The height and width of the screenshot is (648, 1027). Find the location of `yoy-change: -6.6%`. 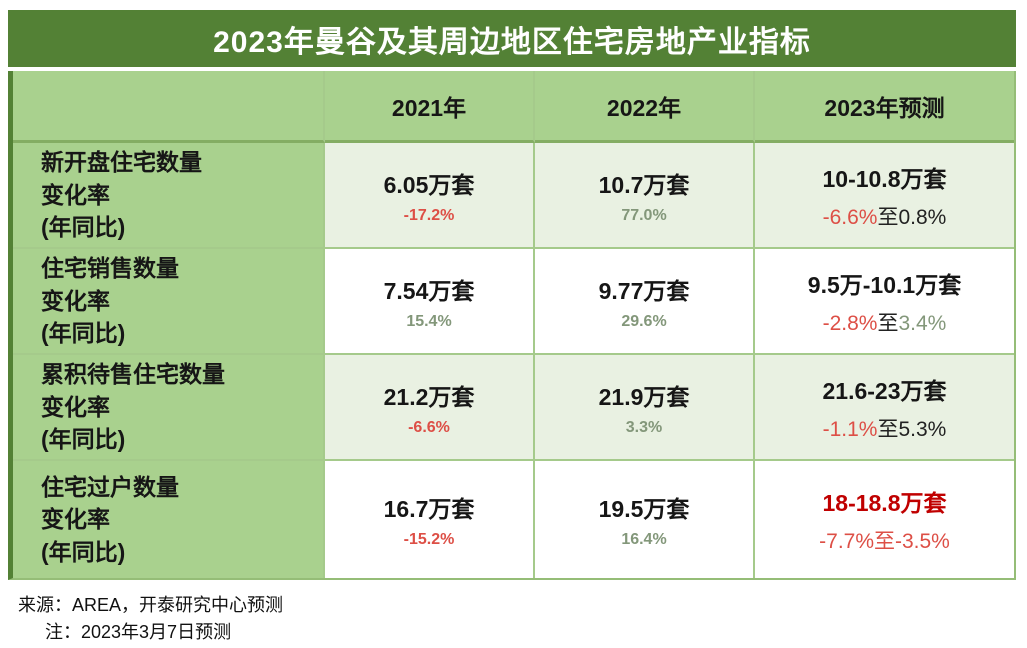

yoy-change: -6.6% is located at coordinates (429, 428).